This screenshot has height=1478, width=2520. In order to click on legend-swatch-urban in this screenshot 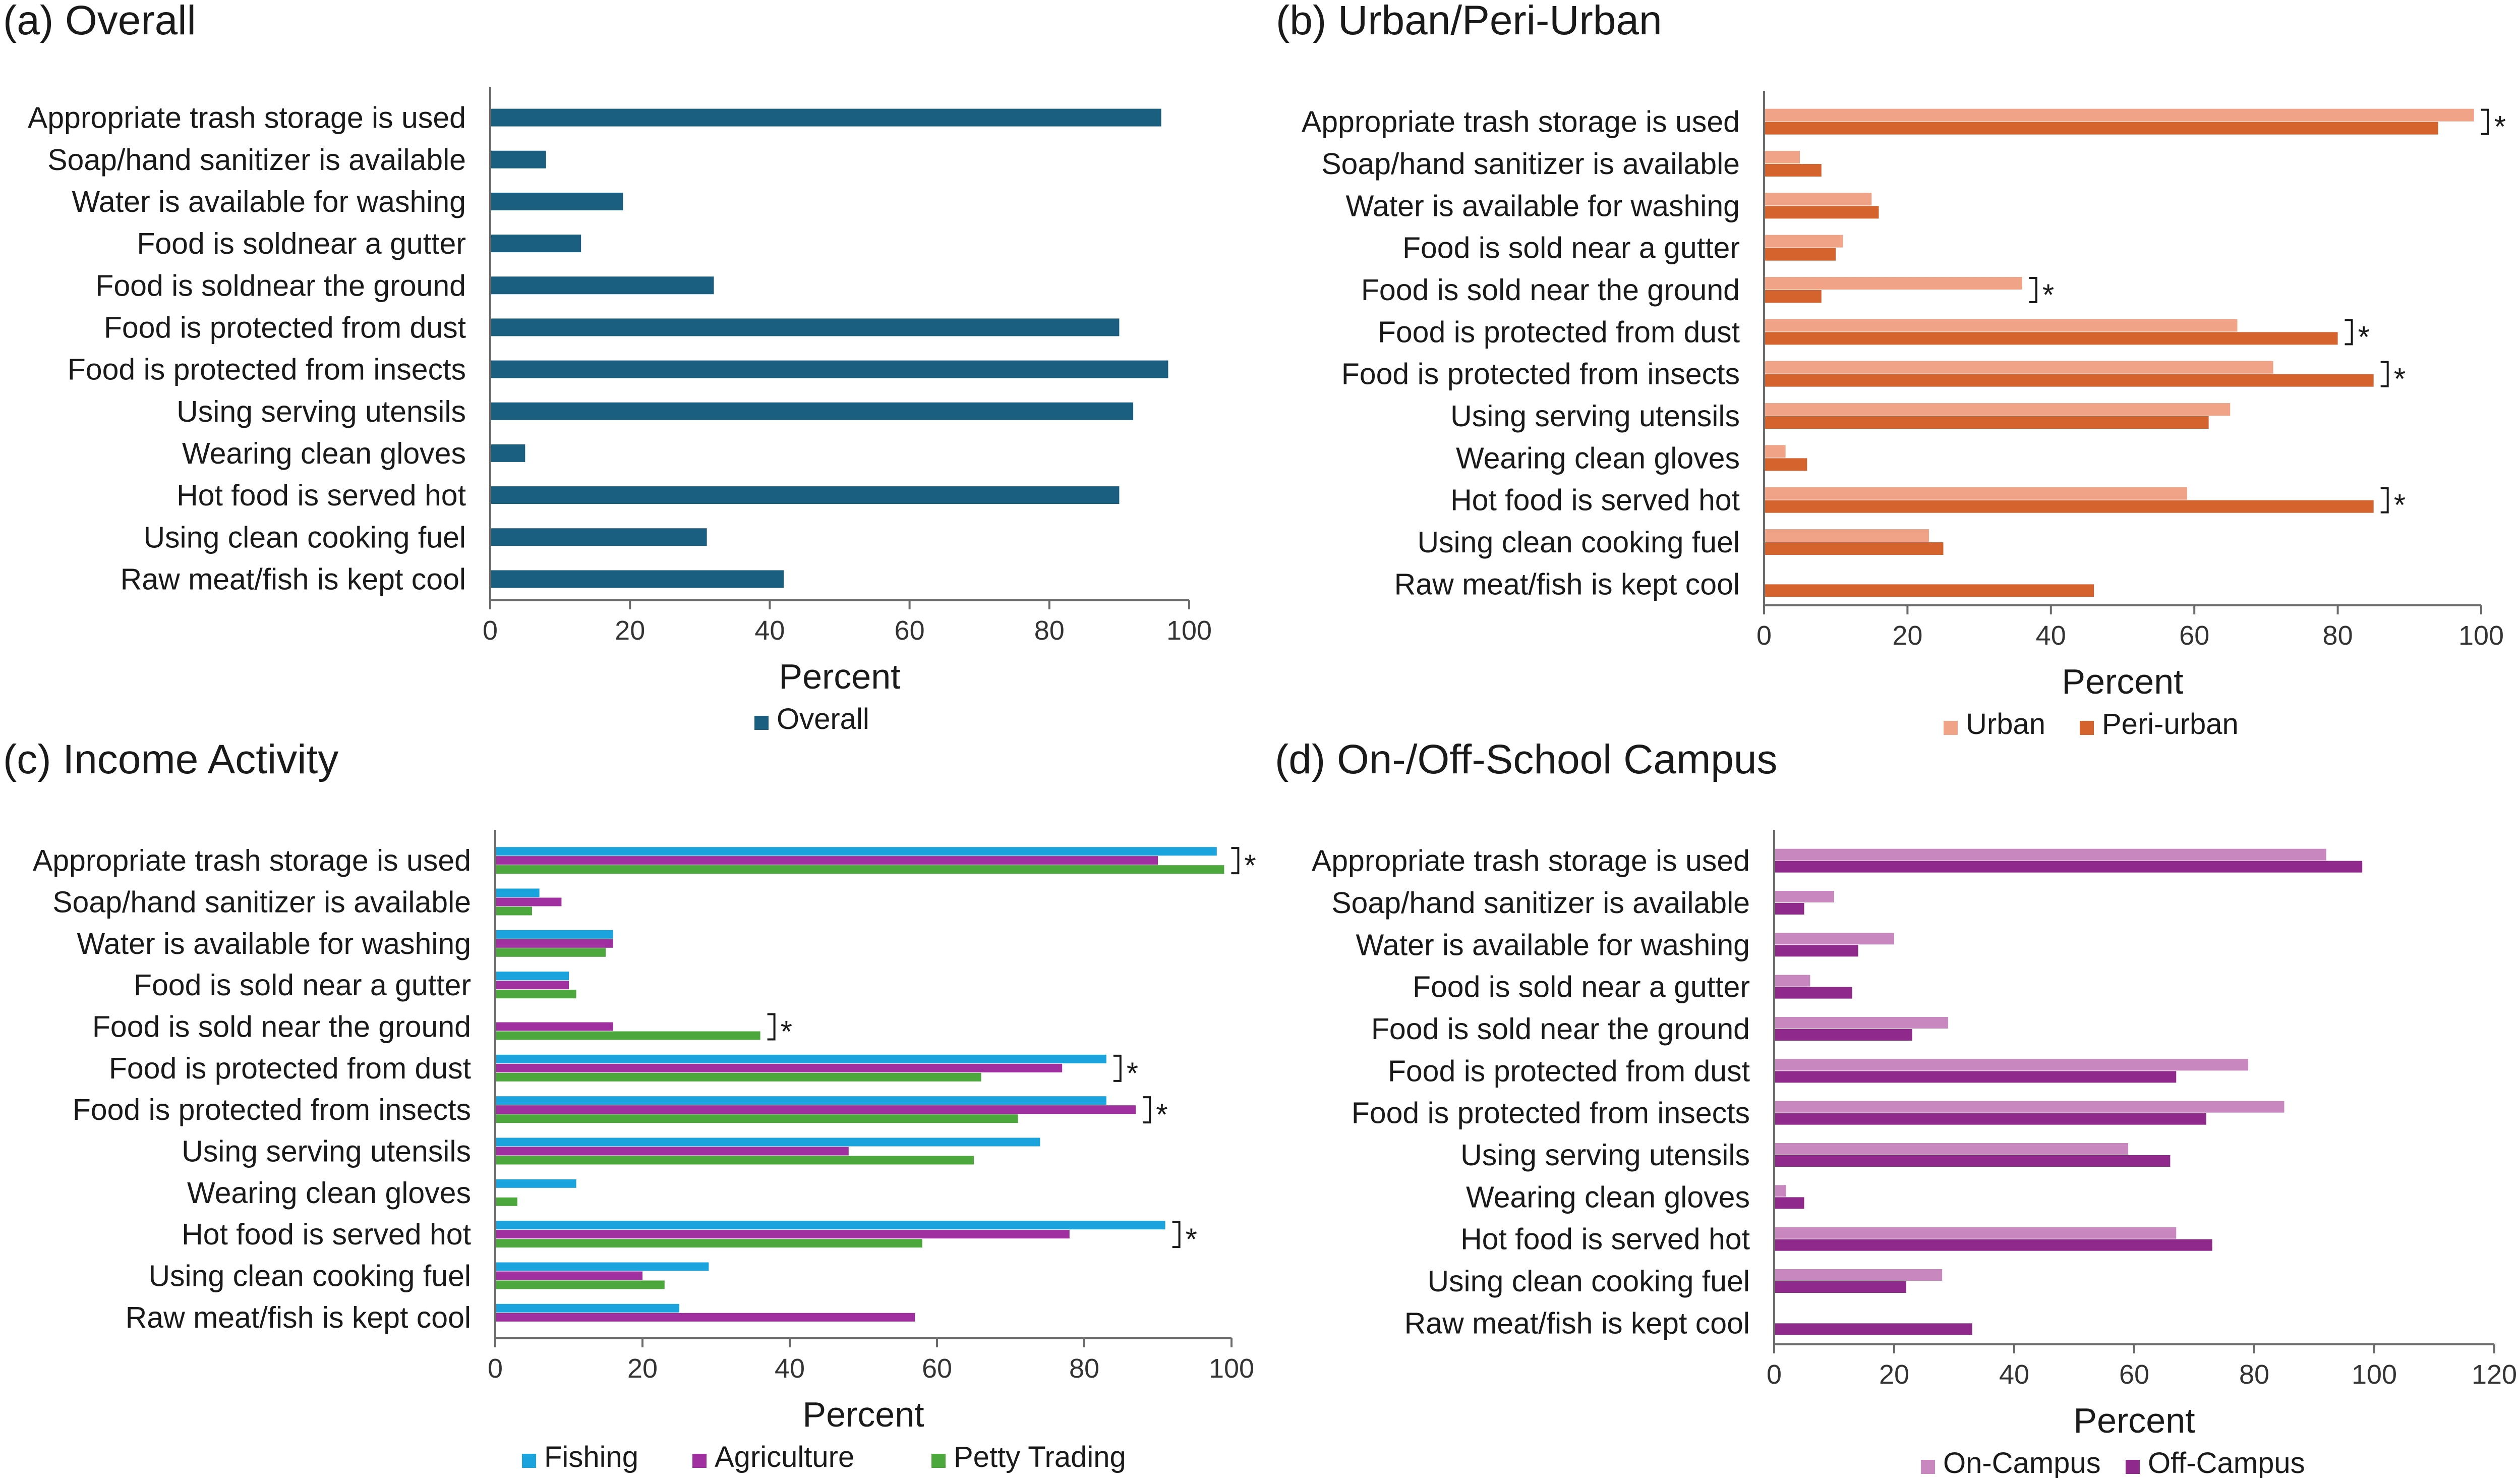, I will do `click(1951, 728)`.